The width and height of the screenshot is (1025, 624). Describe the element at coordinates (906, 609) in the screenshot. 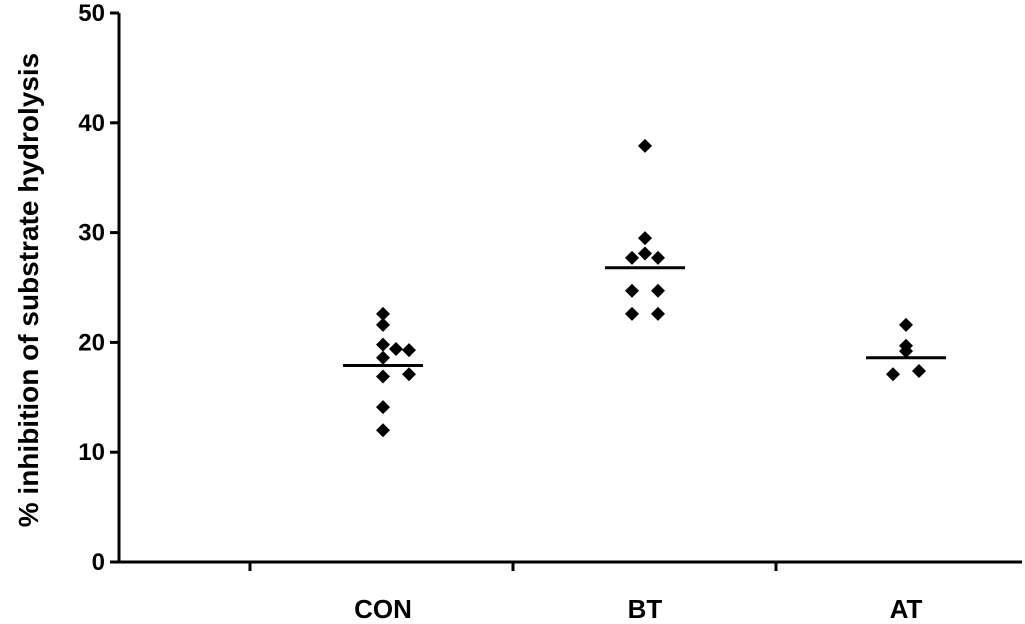

I see `x-tick-label-at: AT` at that location.